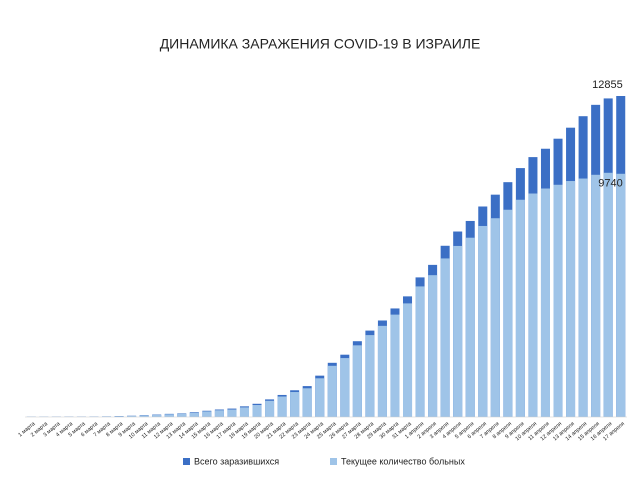 The width and height of the screenshot is (640, 480). I want to click on data-label: 9740, so click(610, 184).